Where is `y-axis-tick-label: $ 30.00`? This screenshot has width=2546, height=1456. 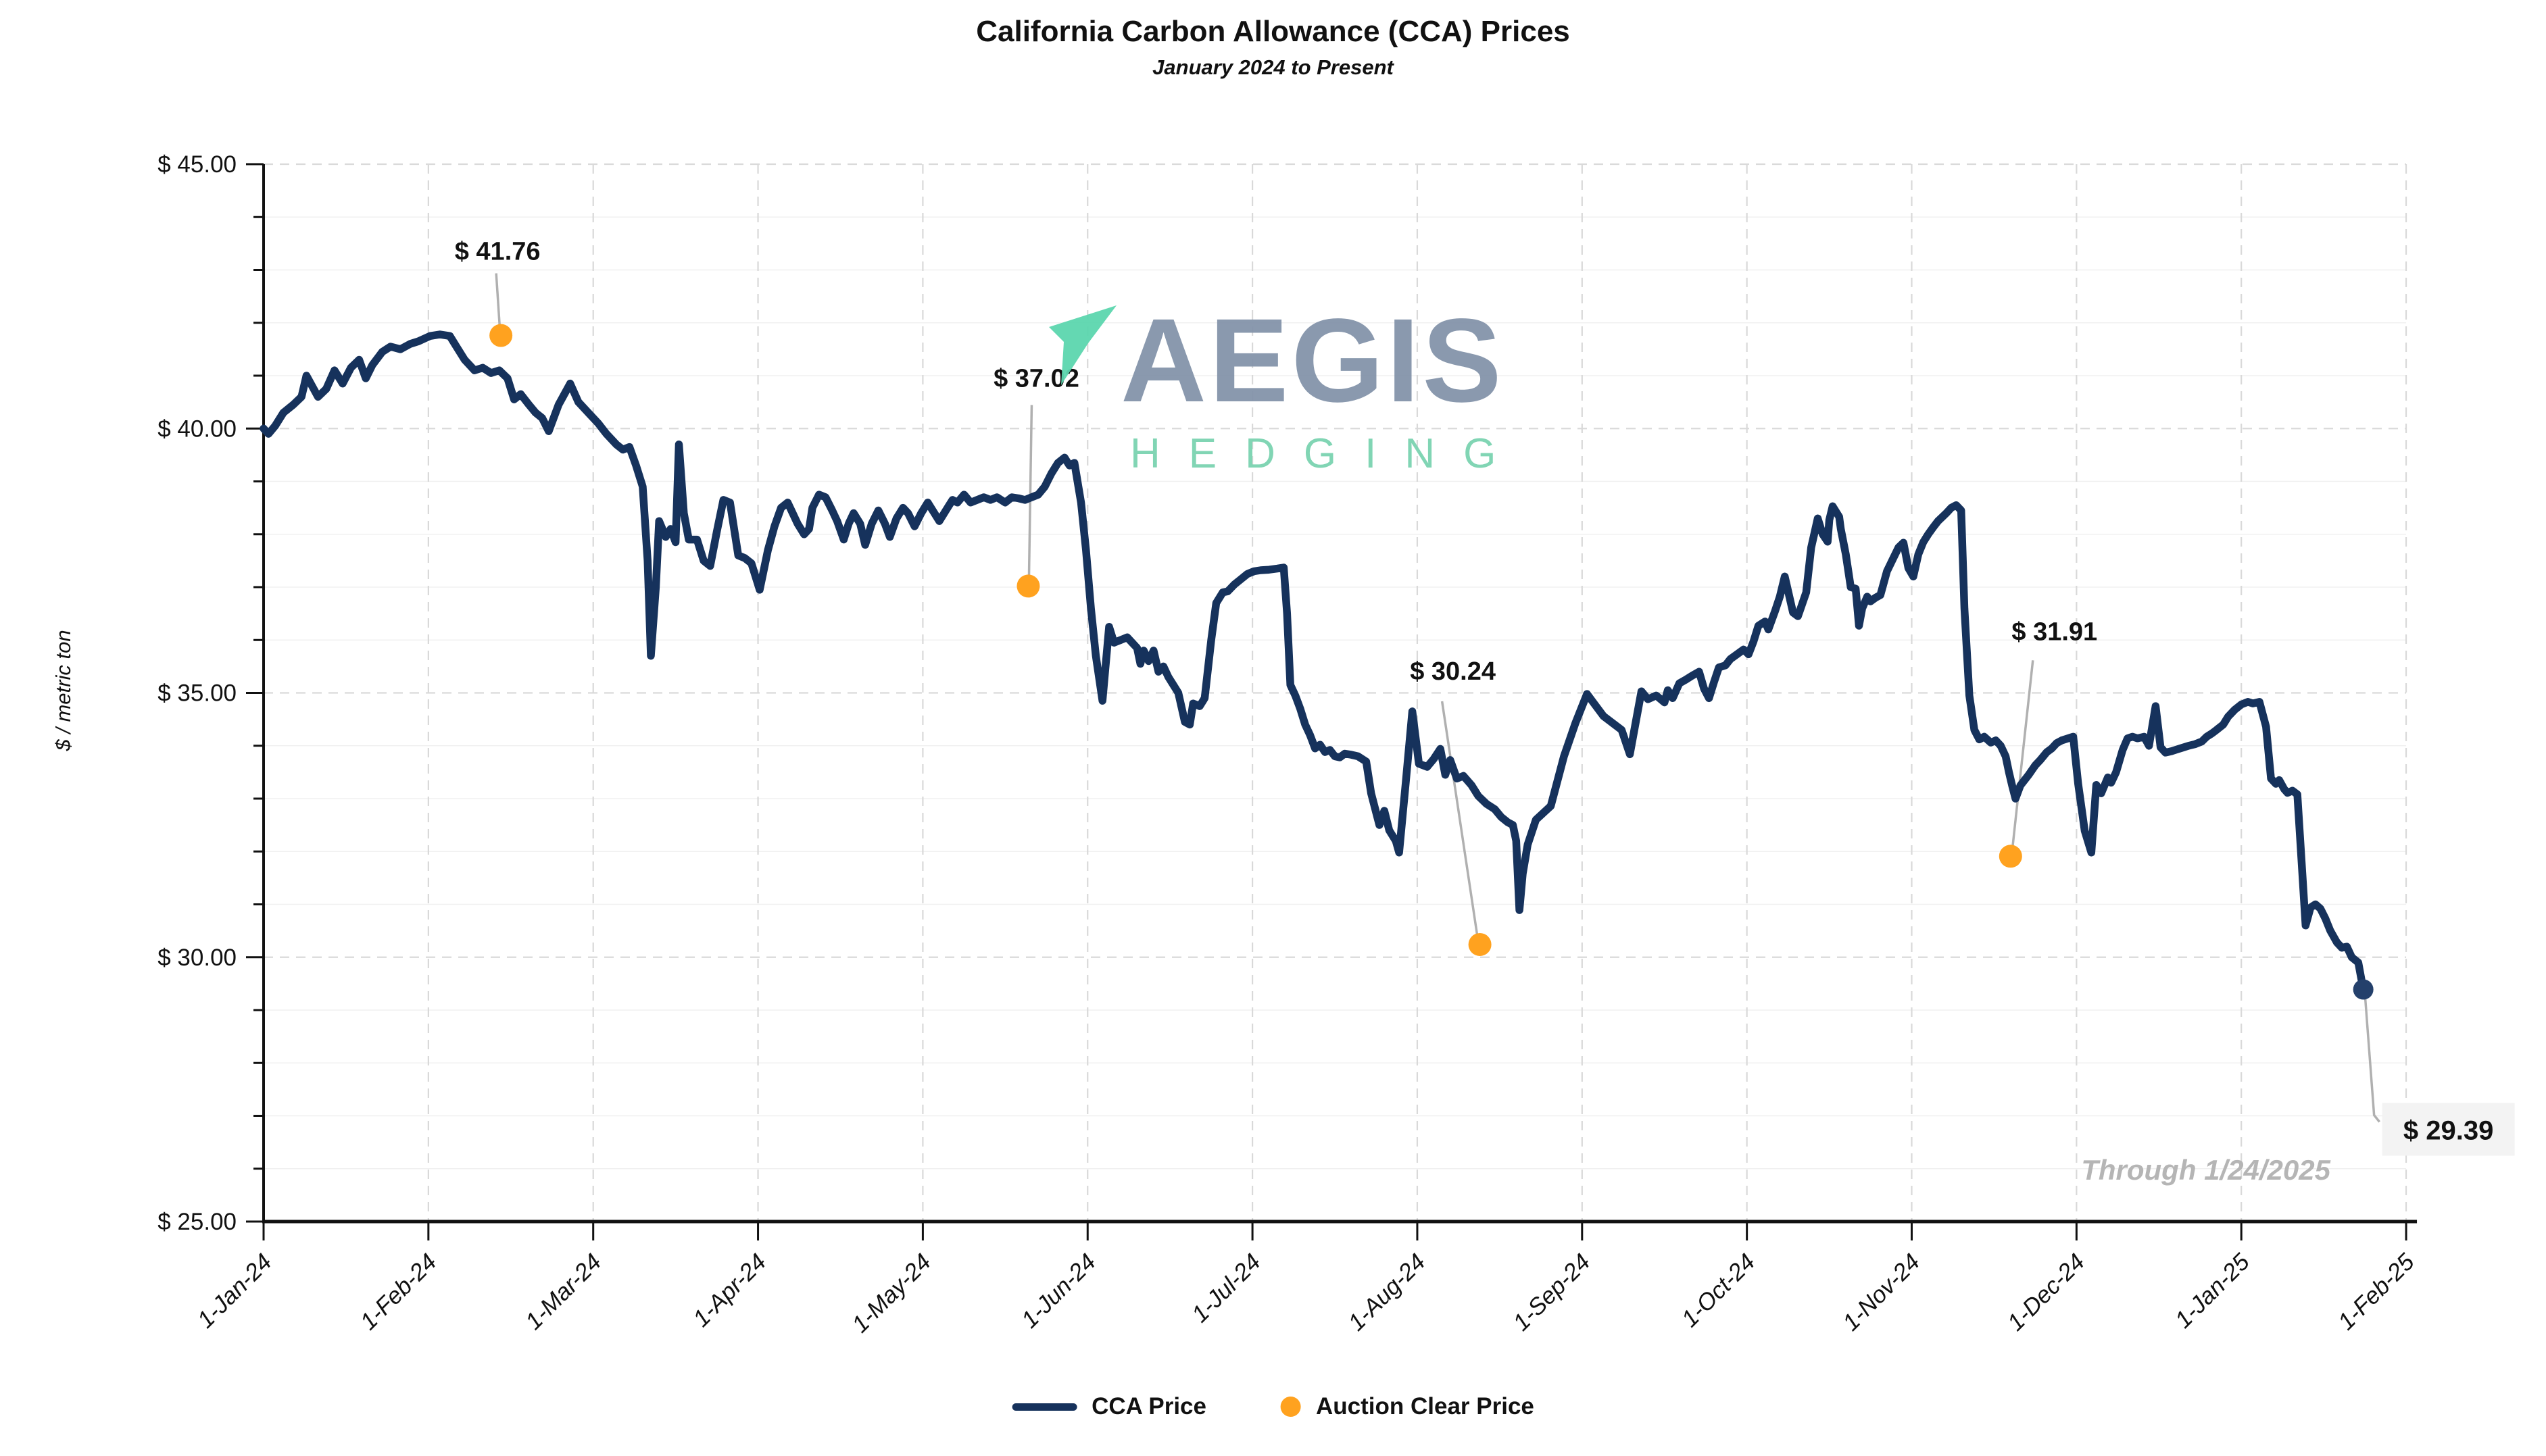 y-axis-tick-label: $ 30.00 is located at coordinates (197, 958).